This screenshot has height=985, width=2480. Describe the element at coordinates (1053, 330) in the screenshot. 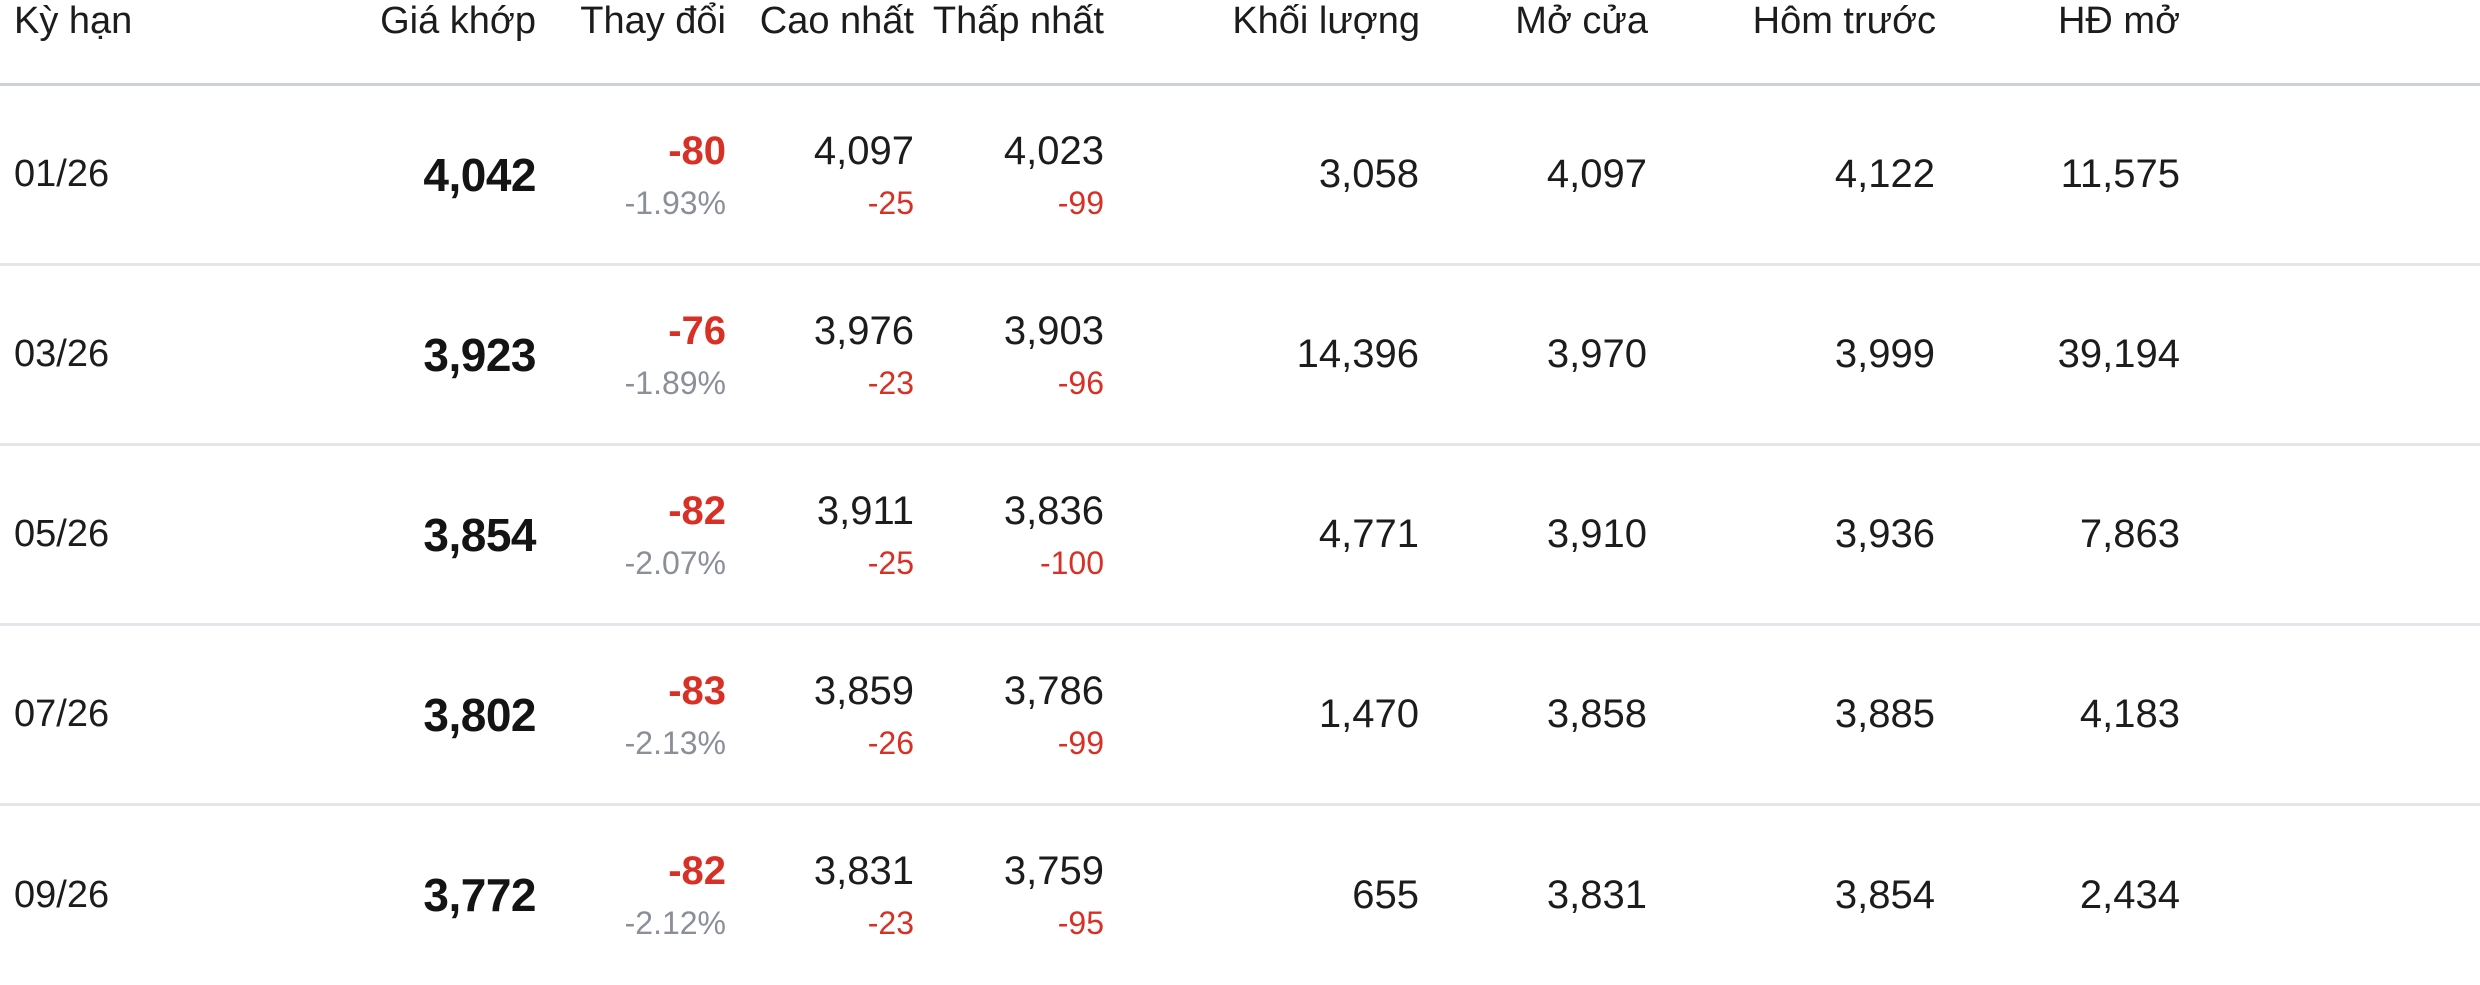

I see `low-value: 3,903` at that location.